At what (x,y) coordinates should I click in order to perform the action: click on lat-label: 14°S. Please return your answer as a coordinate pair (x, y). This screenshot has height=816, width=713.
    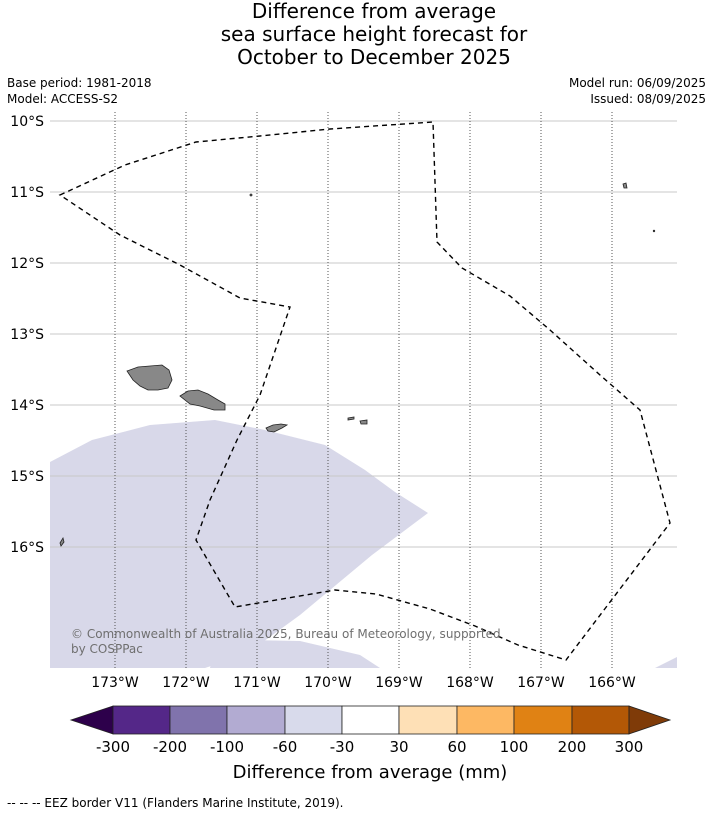
    Looking at the image, I should click on (27, 406).